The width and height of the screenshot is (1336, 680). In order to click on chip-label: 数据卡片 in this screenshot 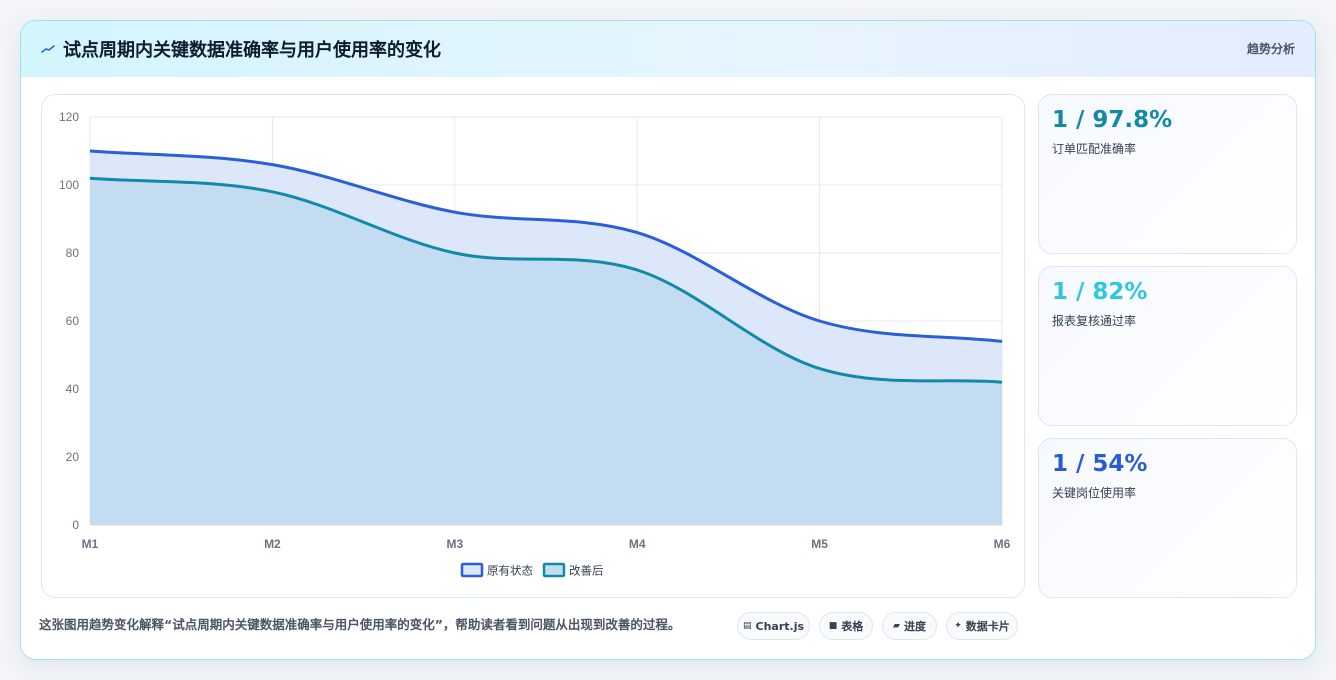, I will do `click(987, 626)`.